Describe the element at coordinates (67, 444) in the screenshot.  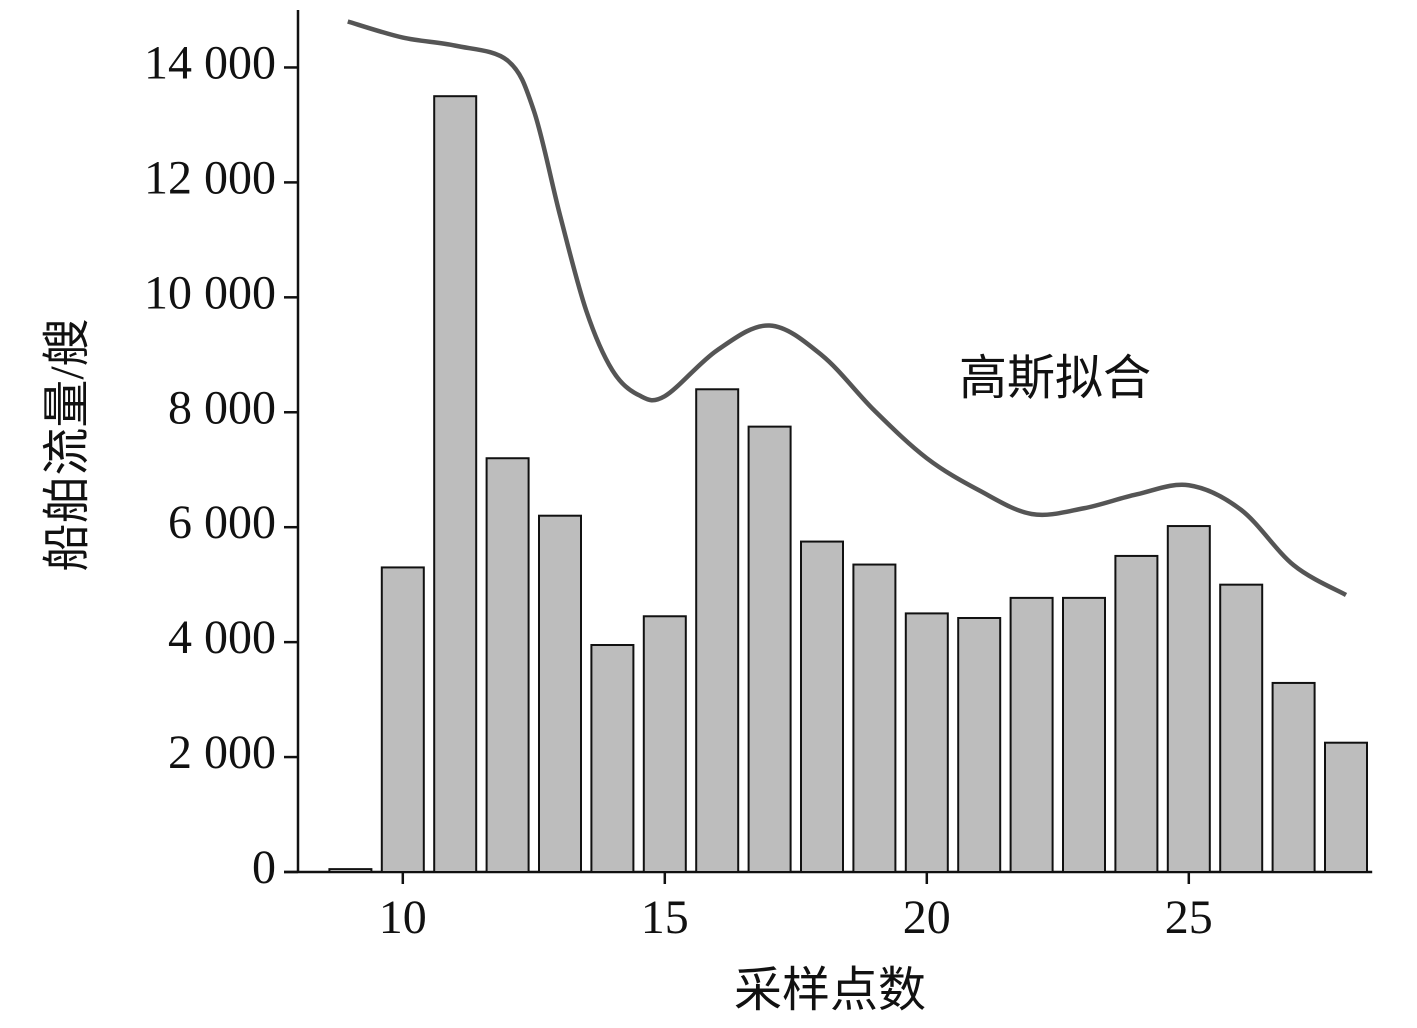
I see `y-axis-label: 船舶流量/艘` at that location.